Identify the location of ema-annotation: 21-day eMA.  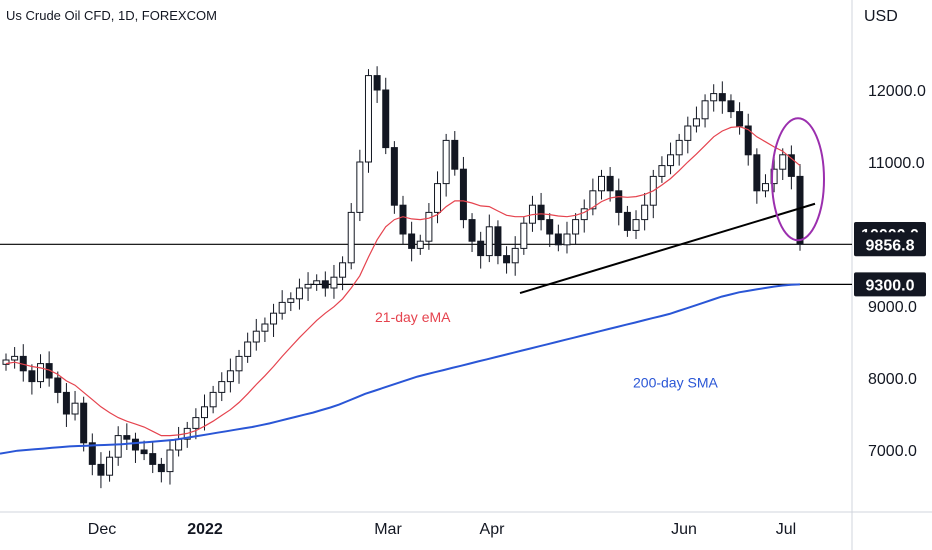
(413, 317).